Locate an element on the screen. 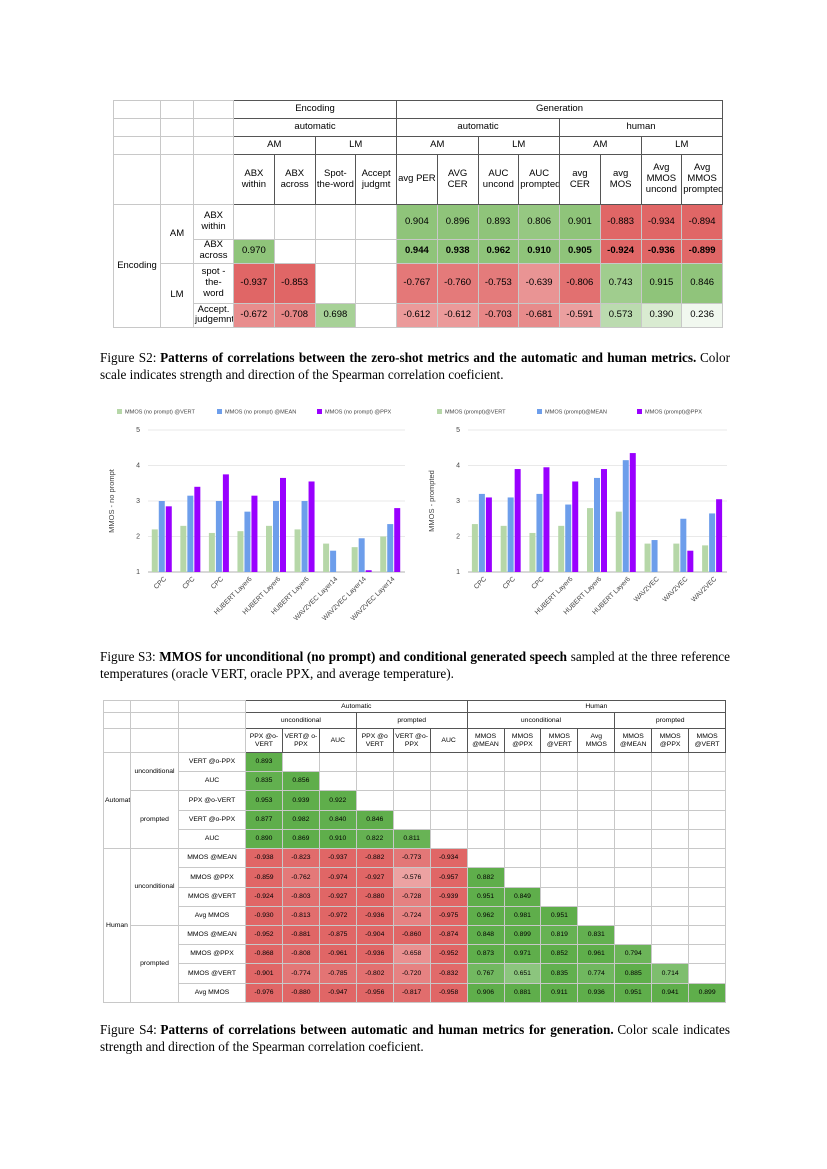 This screenshot has height=1169, width=827. value-cell: -0.802 is located at coordinates (374, 973).